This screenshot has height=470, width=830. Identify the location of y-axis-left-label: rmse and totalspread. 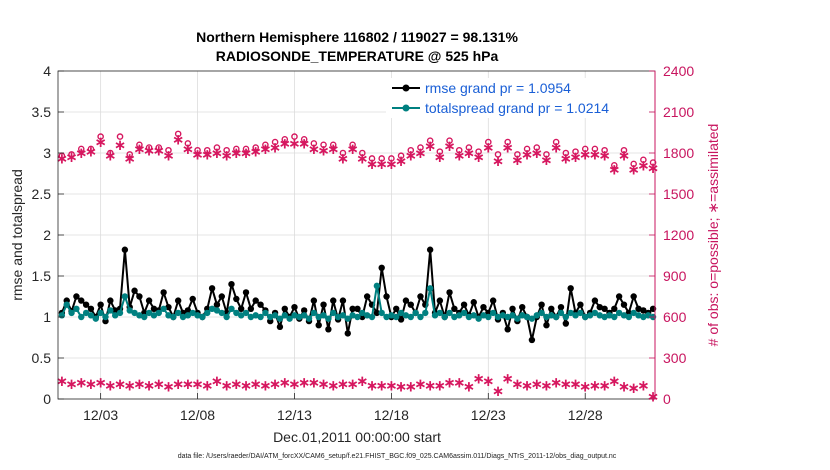
(17, 235).